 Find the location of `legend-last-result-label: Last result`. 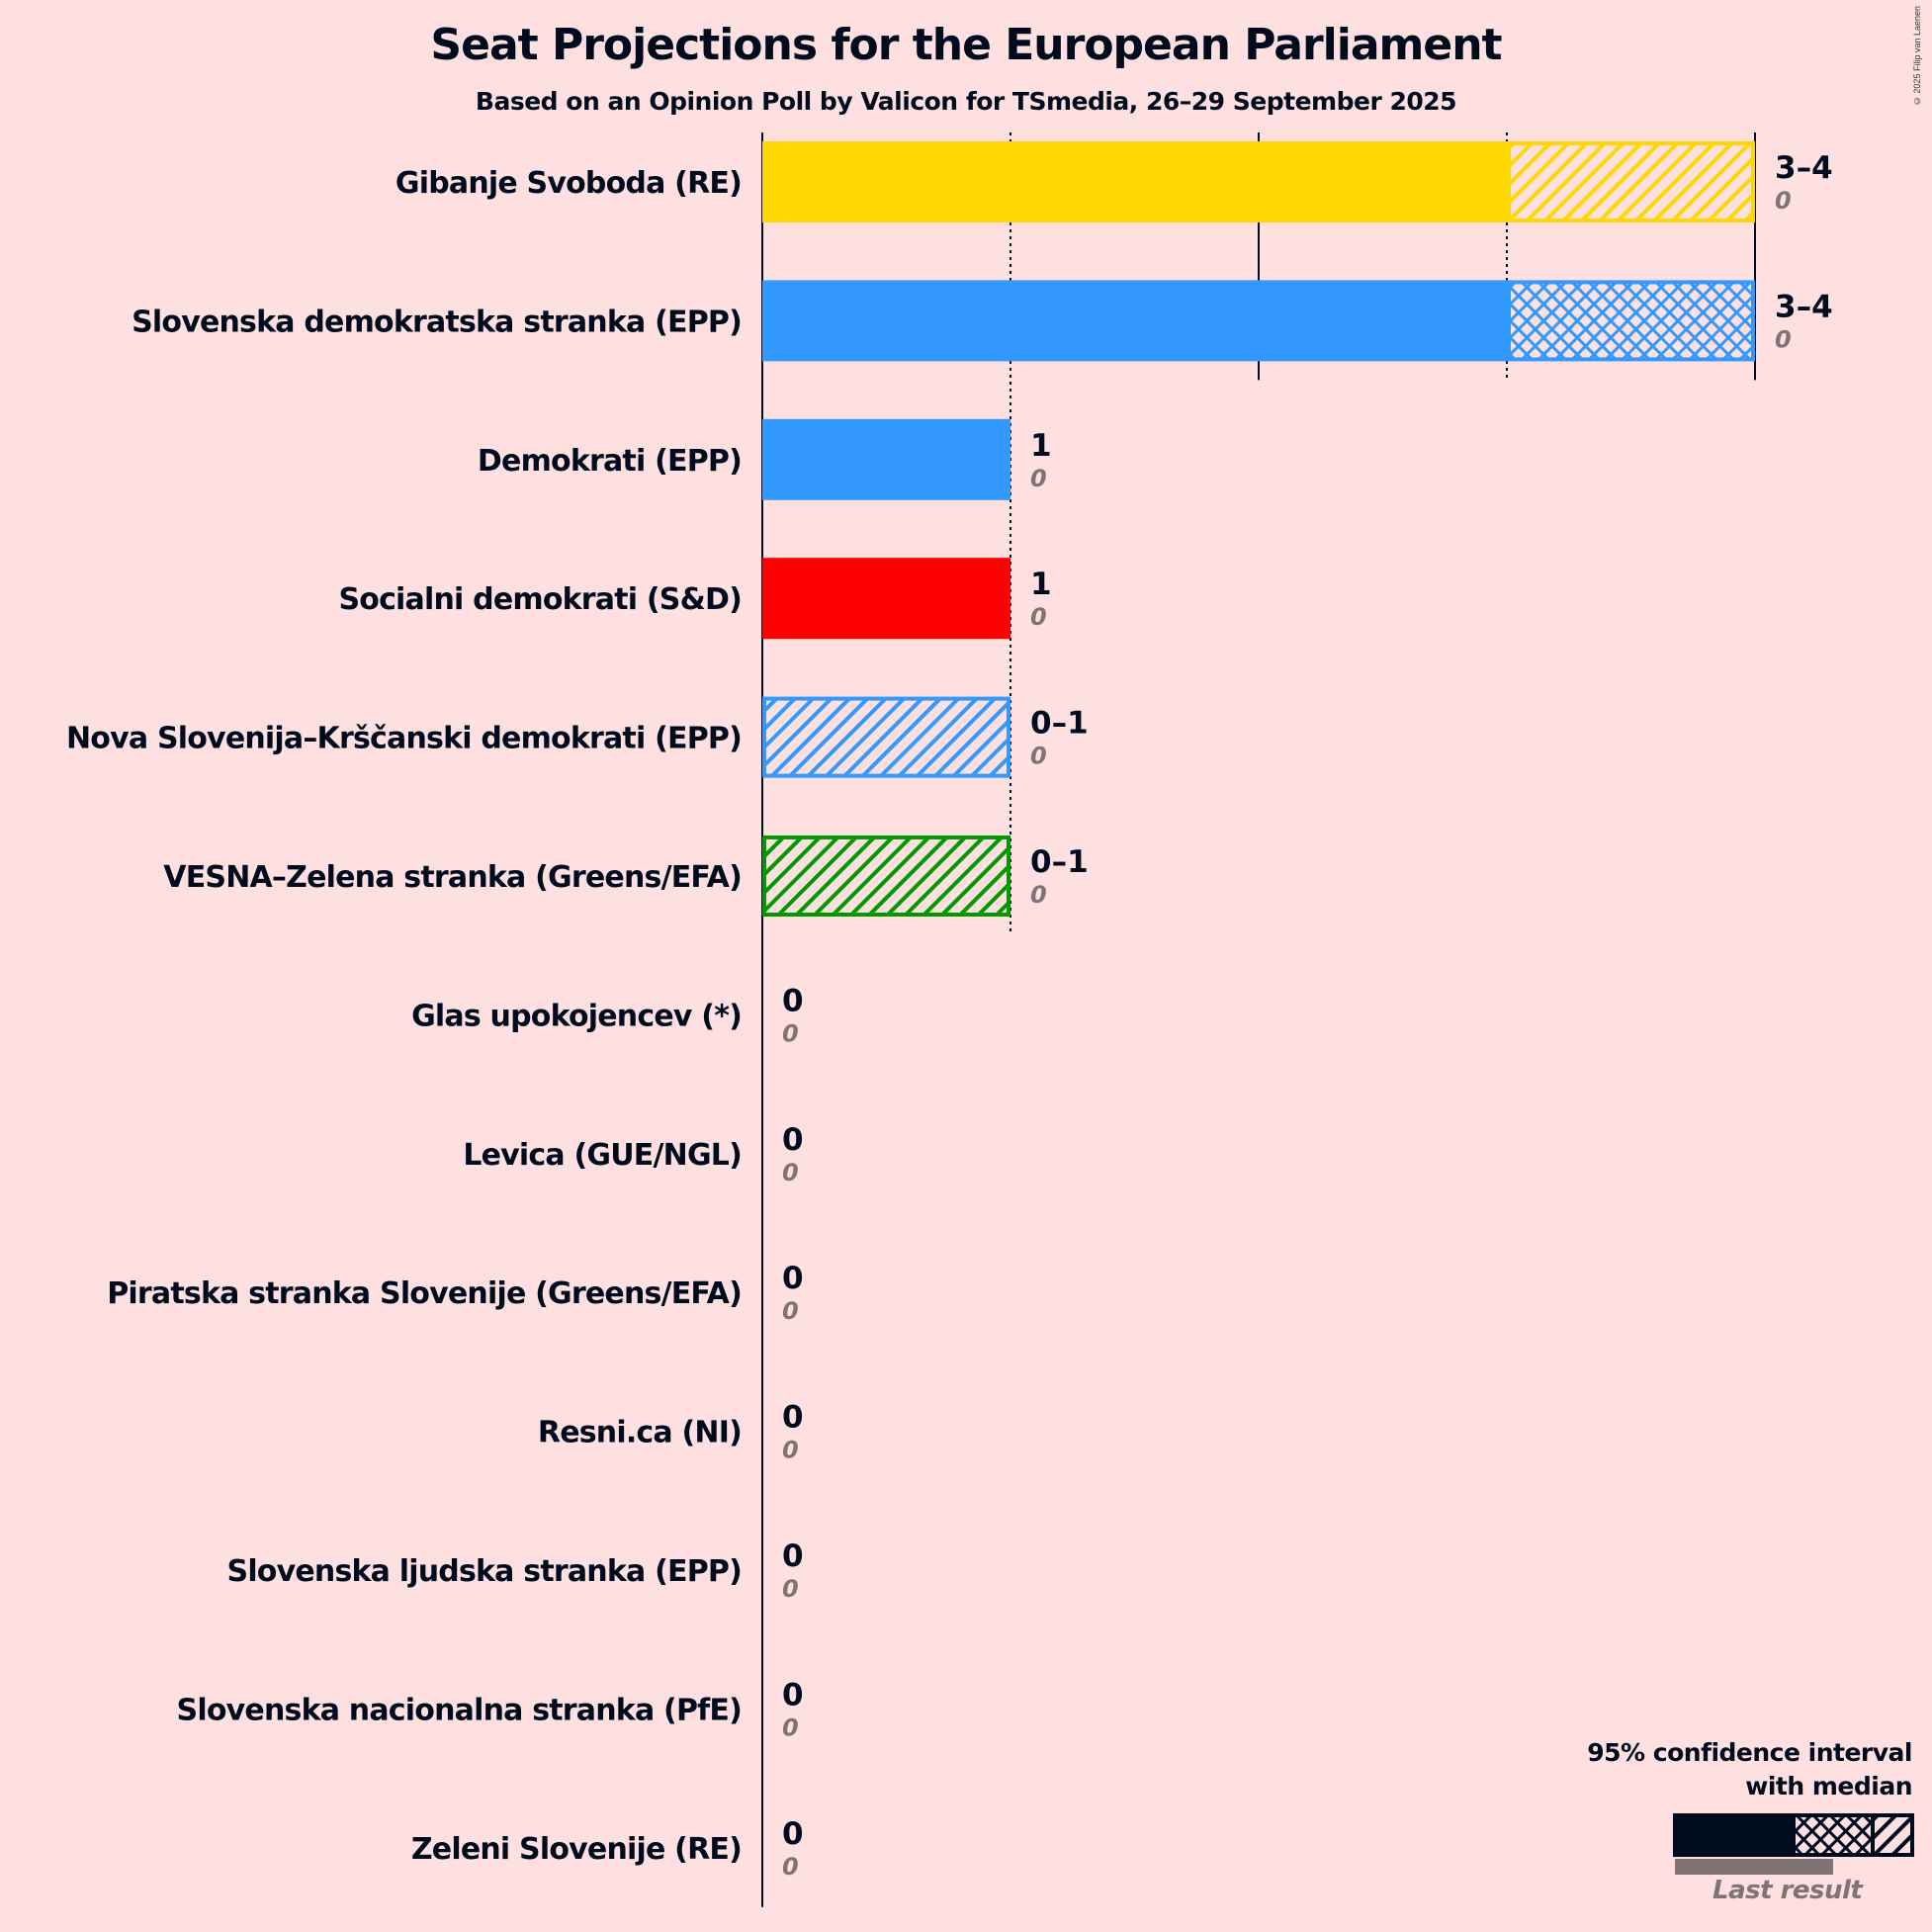

legend-last-result-label: Last result is located at coordinates (1787, 1890).